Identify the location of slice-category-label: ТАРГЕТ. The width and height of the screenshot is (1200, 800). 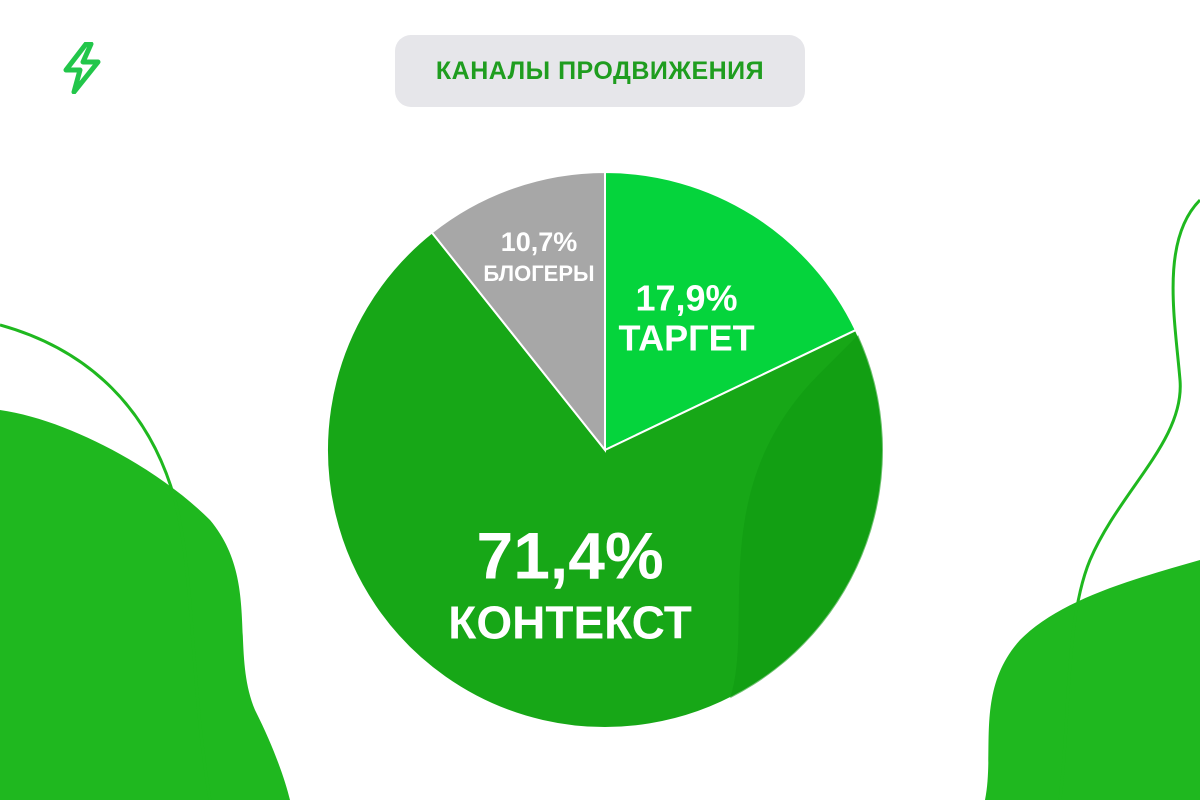
(686, 338).